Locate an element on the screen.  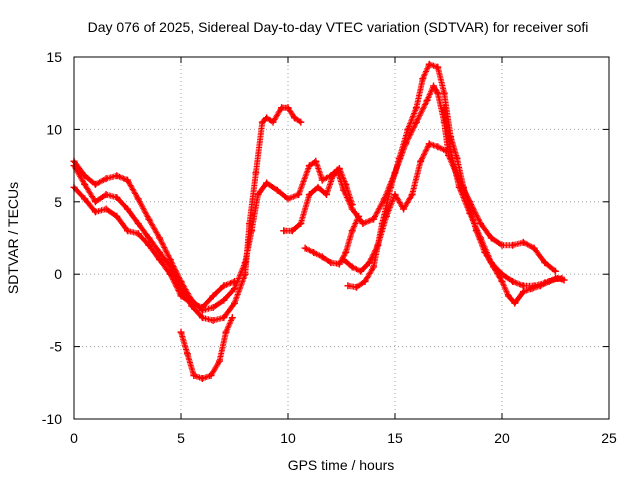
y-axis-title: SDTVAR / TECUs is located at coordinates (13, 238).